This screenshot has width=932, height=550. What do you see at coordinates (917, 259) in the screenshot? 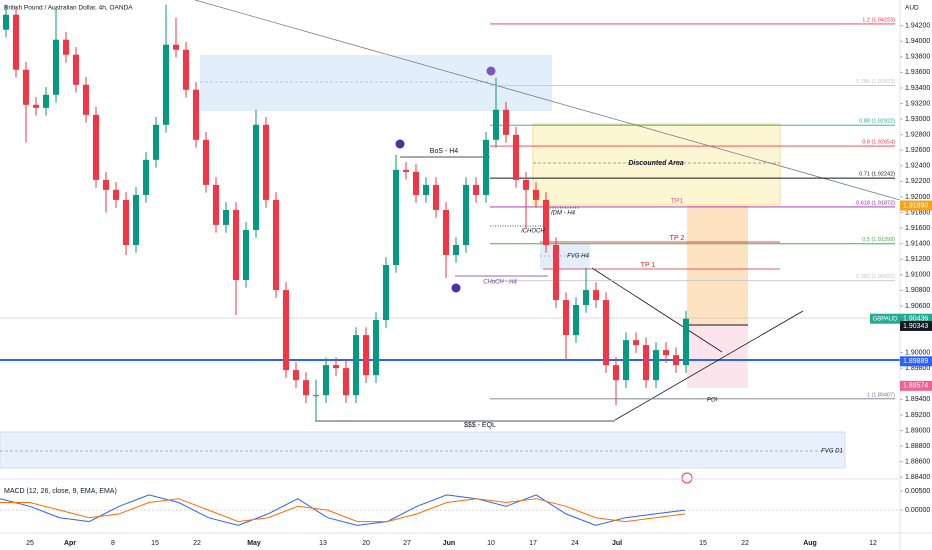
I see `y-tick-label: 1.91200` at bounding box center [917, 259].